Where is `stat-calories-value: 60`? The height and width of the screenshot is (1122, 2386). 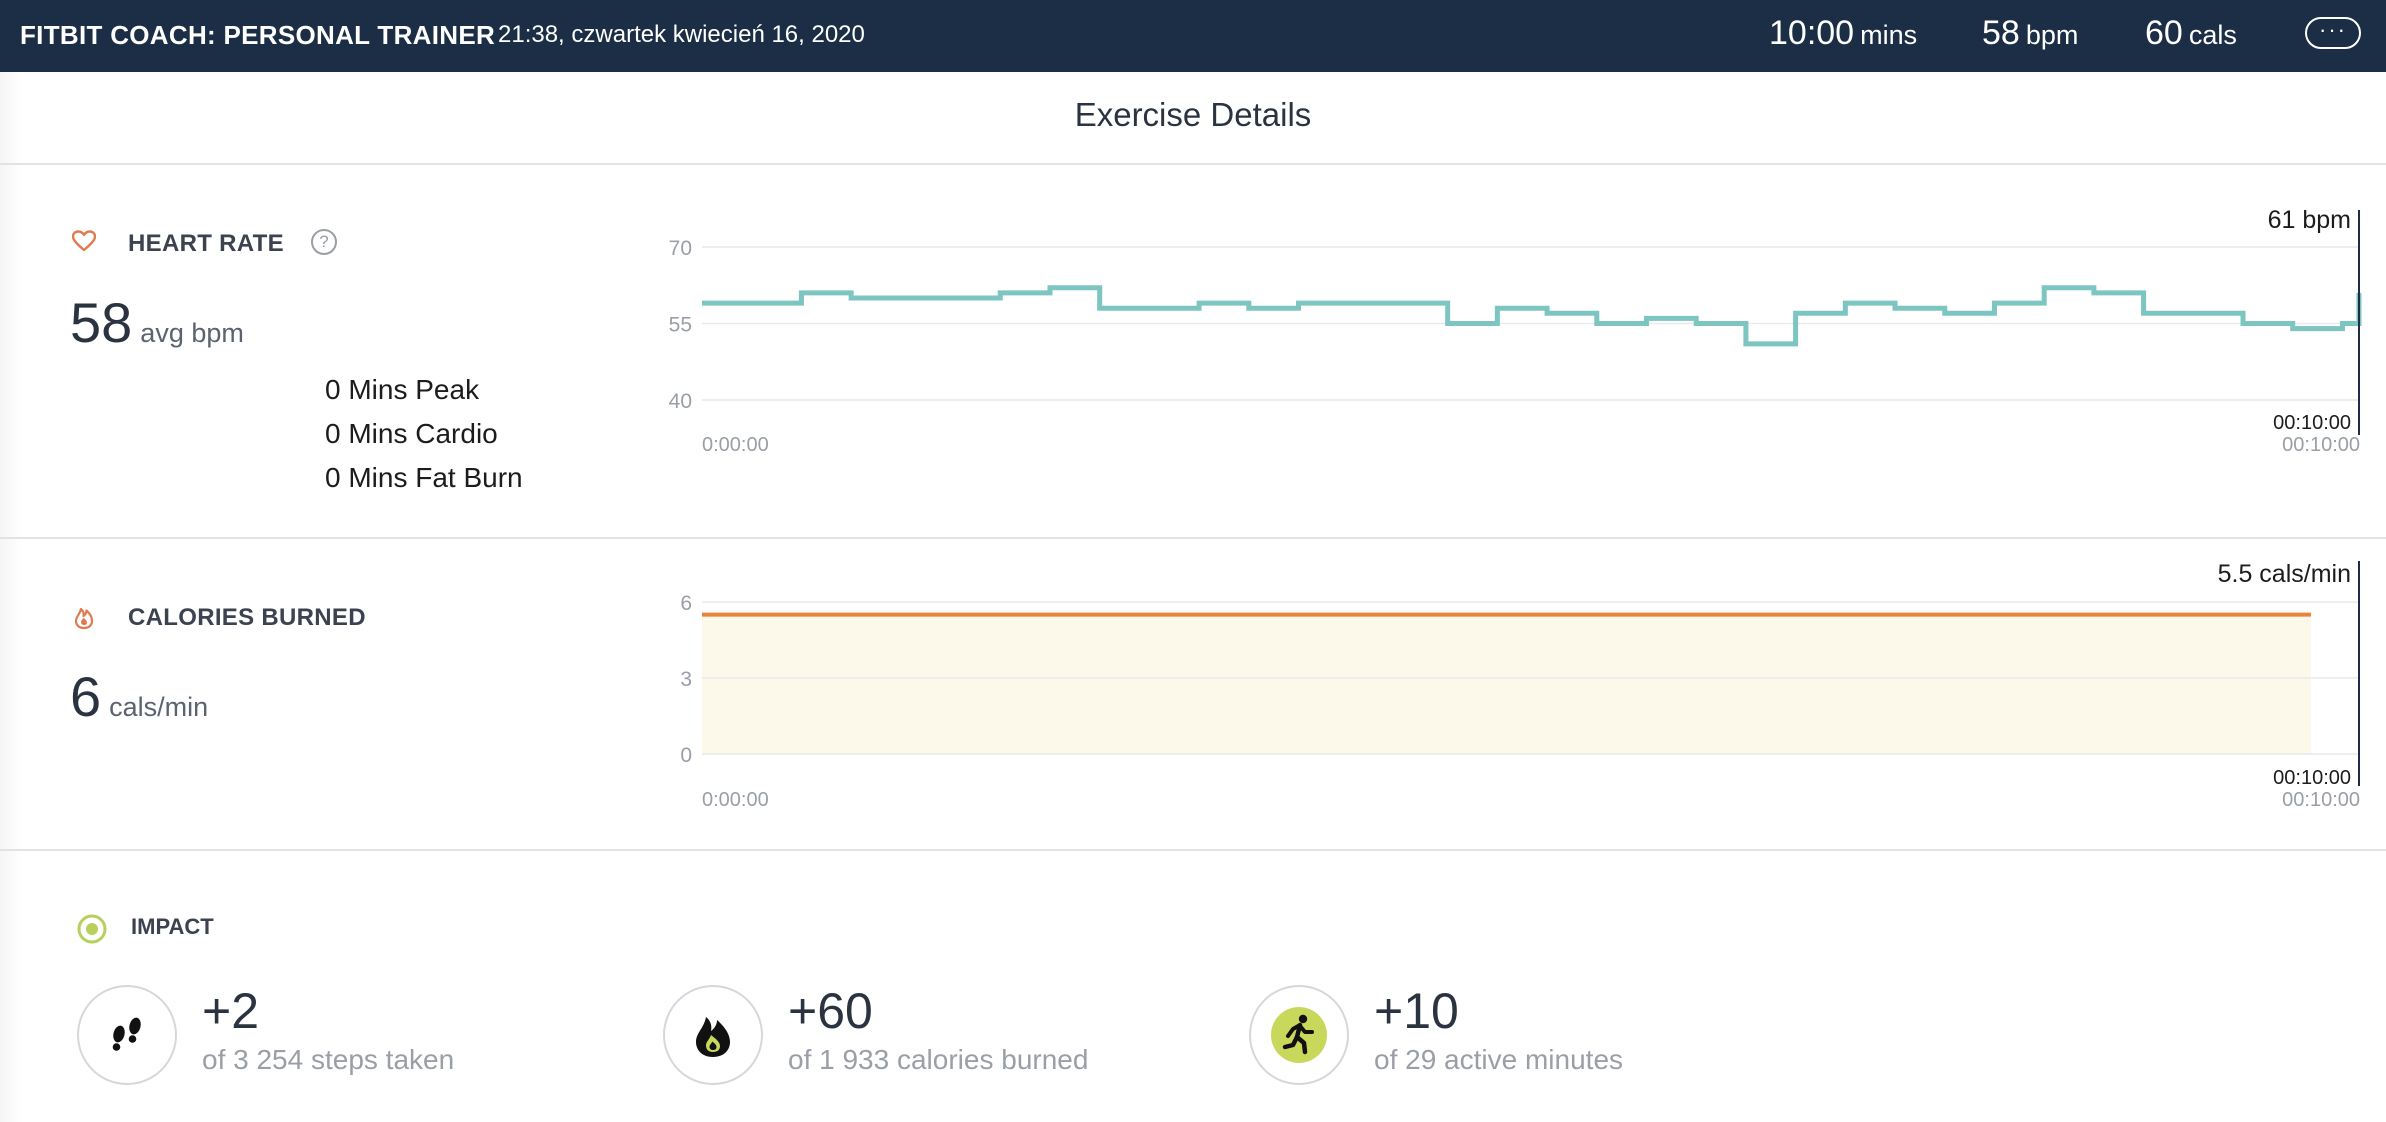
stat-calories-value: 60 is located at coordinates (2164, 33).